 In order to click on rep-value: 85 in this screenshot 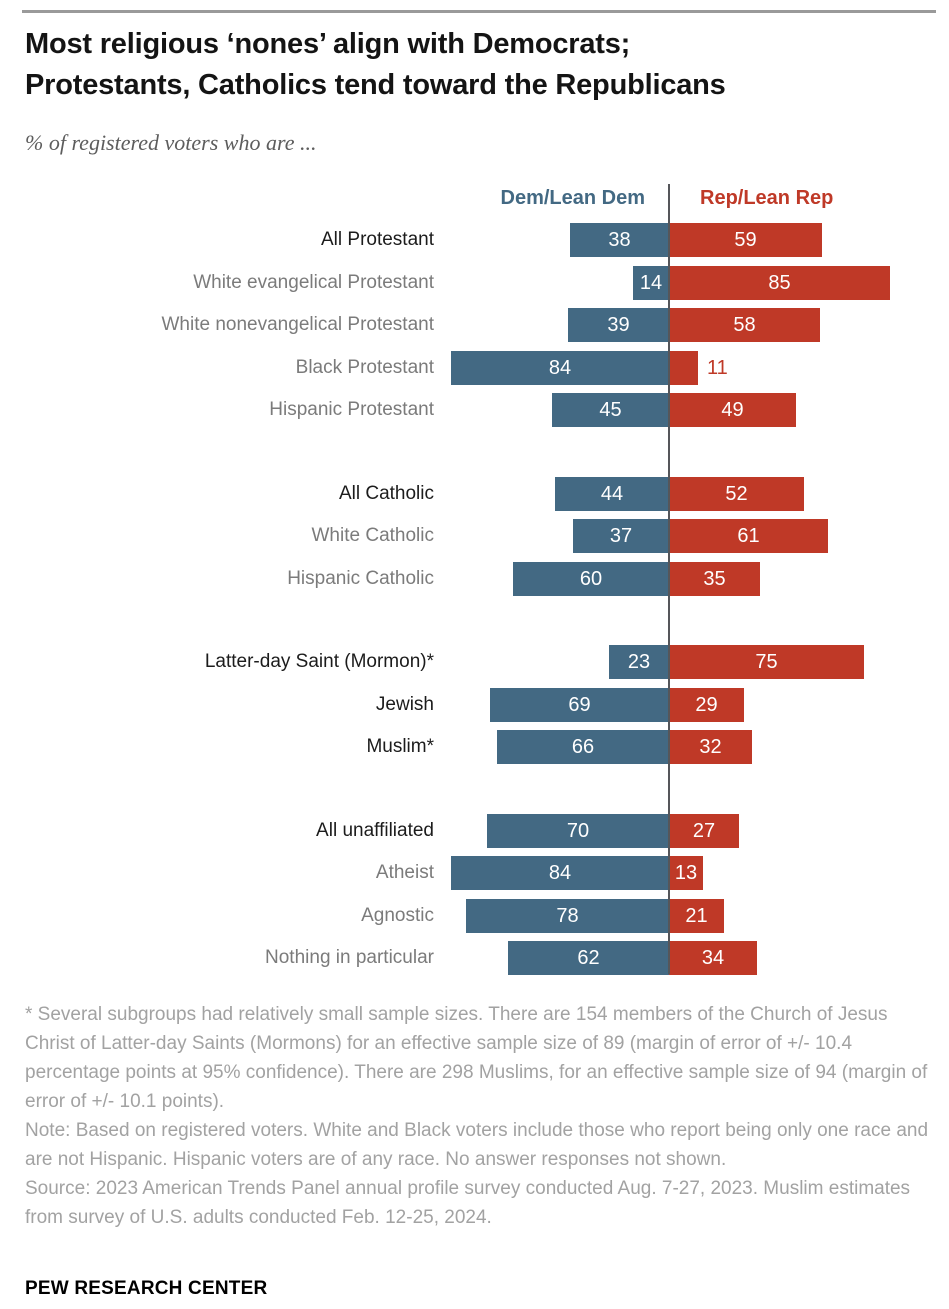, I will do `click(779, 282)`.